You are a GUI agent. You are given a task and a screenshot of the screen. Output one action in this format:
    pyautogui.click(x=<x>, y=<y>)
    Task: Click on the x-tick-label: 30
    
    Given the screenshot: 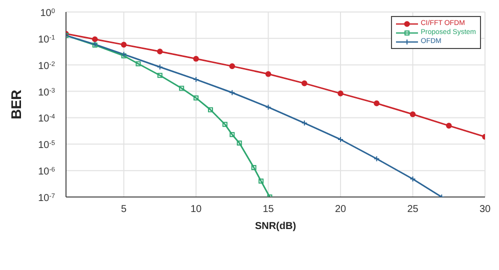 What is the action you would take?
    pyautogui.click(x=485, y=210)
    